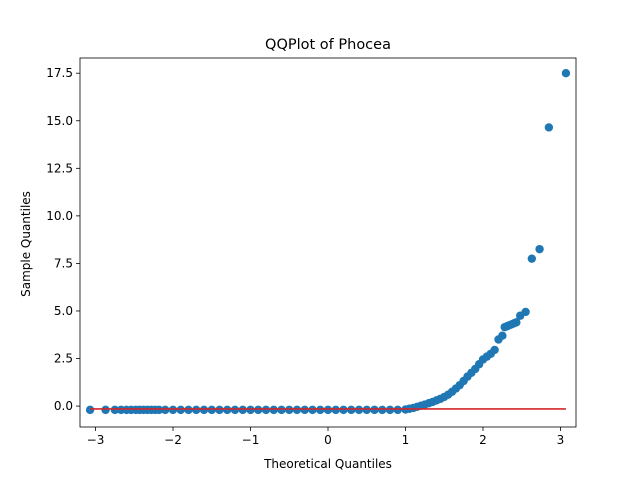 The height and width of the screenshot is (480, 640). Describe the element at coordinates (328, 45) in the screenshot. I see `chart-title: QQPlot of Phocea` at that location.